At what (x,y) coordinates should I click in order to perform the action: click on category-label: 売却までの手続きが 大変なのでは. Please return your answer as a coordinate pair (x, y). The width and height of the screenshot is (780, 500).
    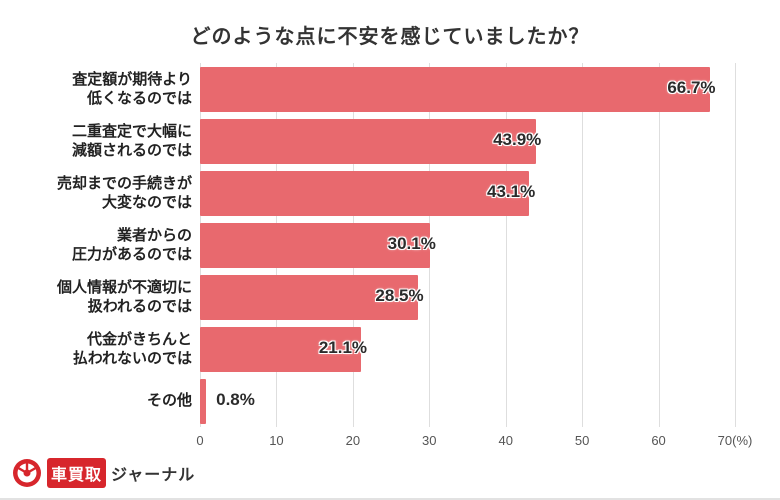
    Looking at the image, I should click on (124, 193).